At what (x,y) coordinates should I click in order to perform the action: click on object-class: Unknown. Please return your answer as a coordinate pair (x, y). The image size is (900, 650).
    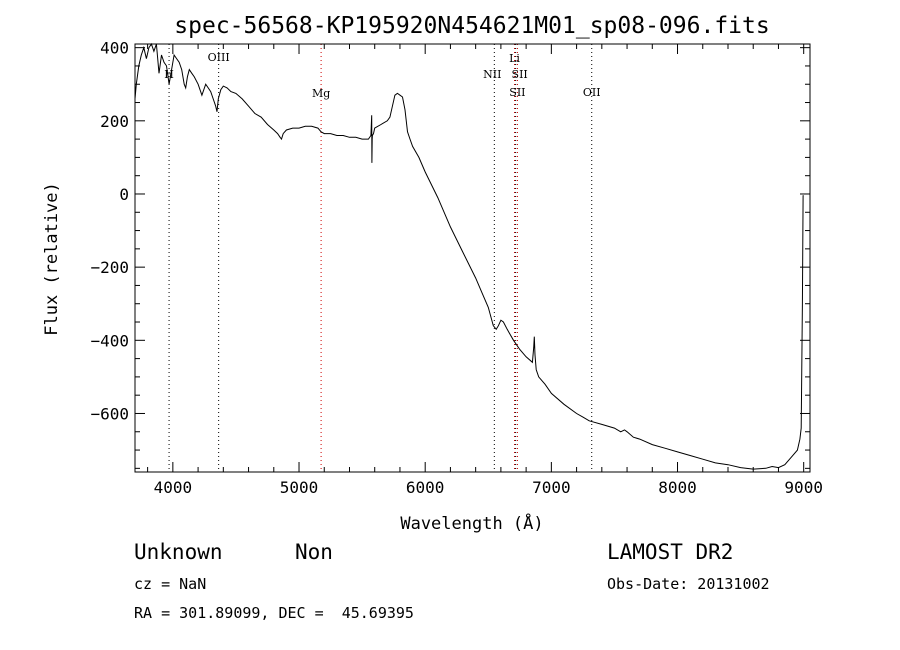
    Looking at the image, I should click on (178, 552).